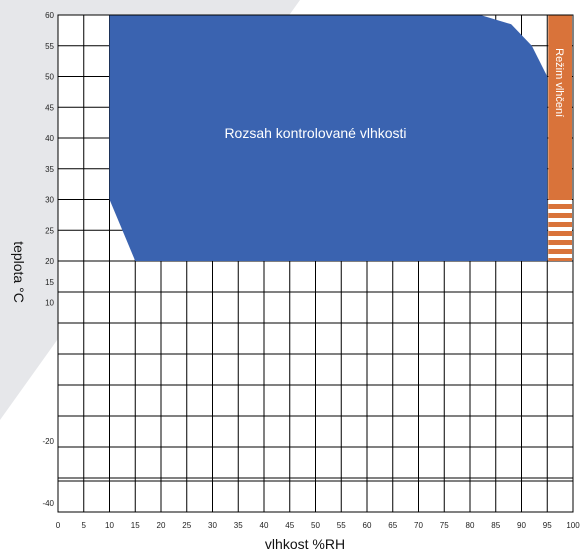 The image size is (582, 555). I want to click on x-tick-label: 35, so click(238, 525).